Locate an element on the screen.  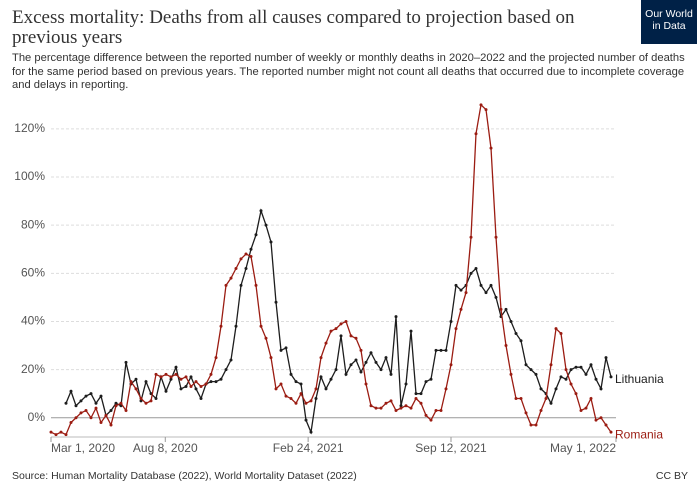
x-tick-label: Sep 12, 2021 is located at coordinates (451, 448).